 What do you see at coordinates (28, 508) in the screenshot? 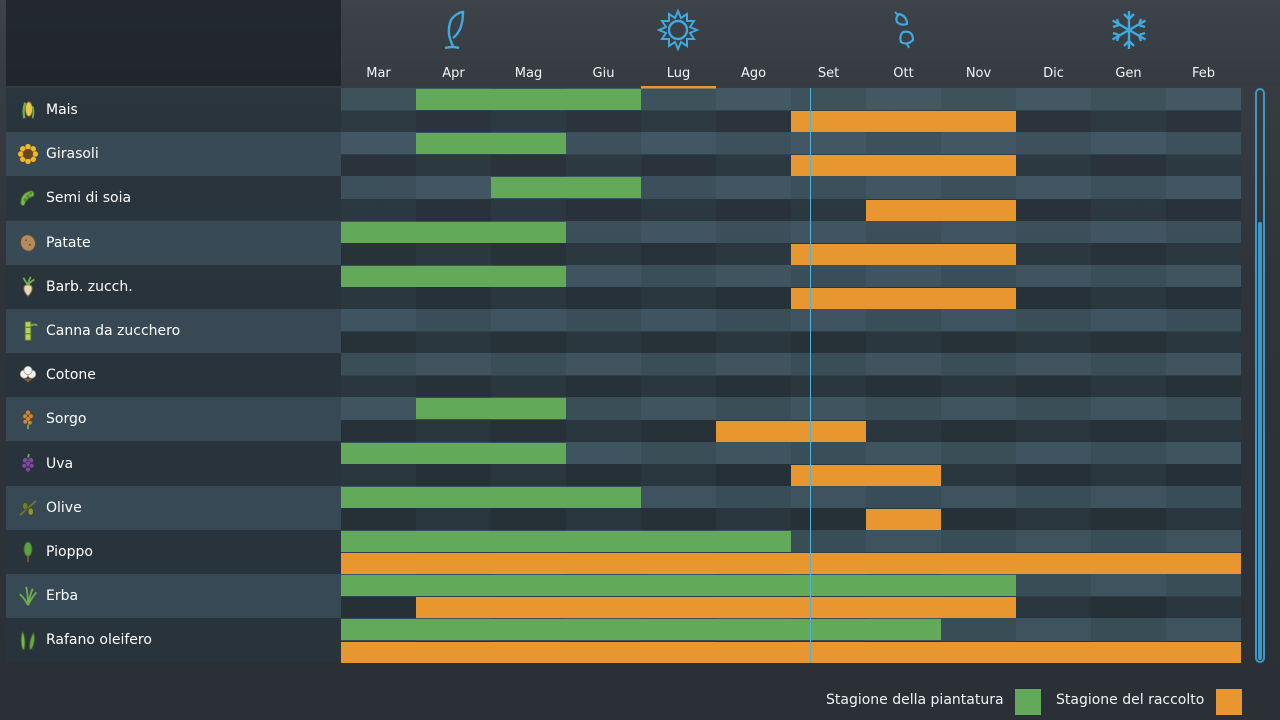
I see `olive-icon` at bounding box center [28, 508].